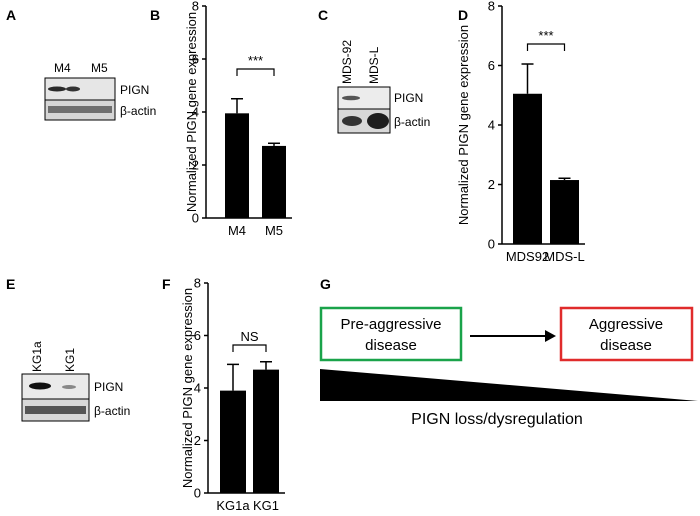  I want to click on band-pign-mds92, so click(351, 98).